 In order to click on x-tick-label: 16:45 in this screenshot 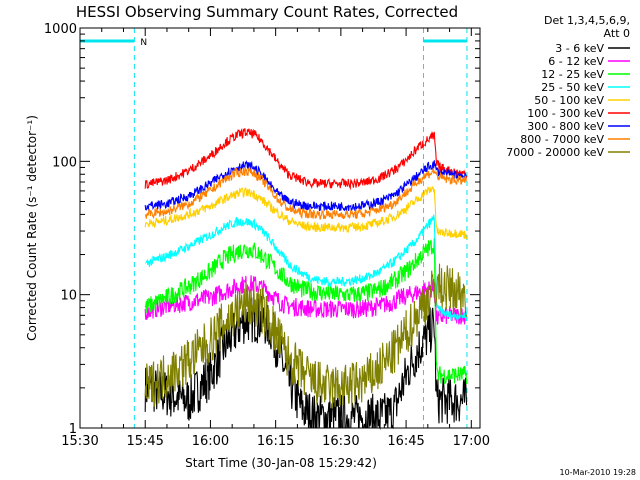, I will do `click(405, 441)`.